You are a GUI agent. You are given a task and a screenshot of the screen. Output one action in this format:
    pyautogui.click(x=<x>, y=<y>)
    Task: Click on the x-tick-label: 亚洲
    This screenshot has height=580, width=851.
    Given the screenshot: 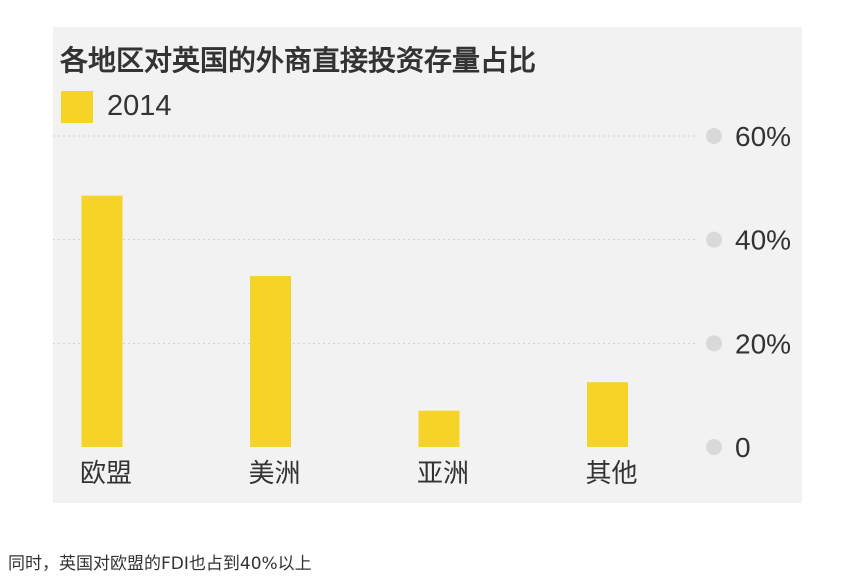 What is the action you would take?
    pyautogui.click(x=443, y=474)
    